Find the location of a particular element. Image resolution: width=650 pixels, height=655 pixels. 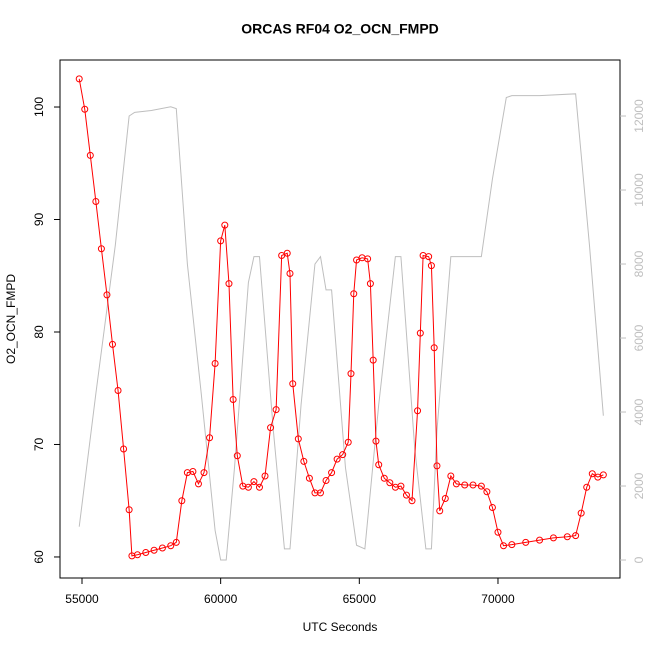

chart-title: ORCAS RF04 O2_OCN_FMPD is located at coordinates (340, 29).